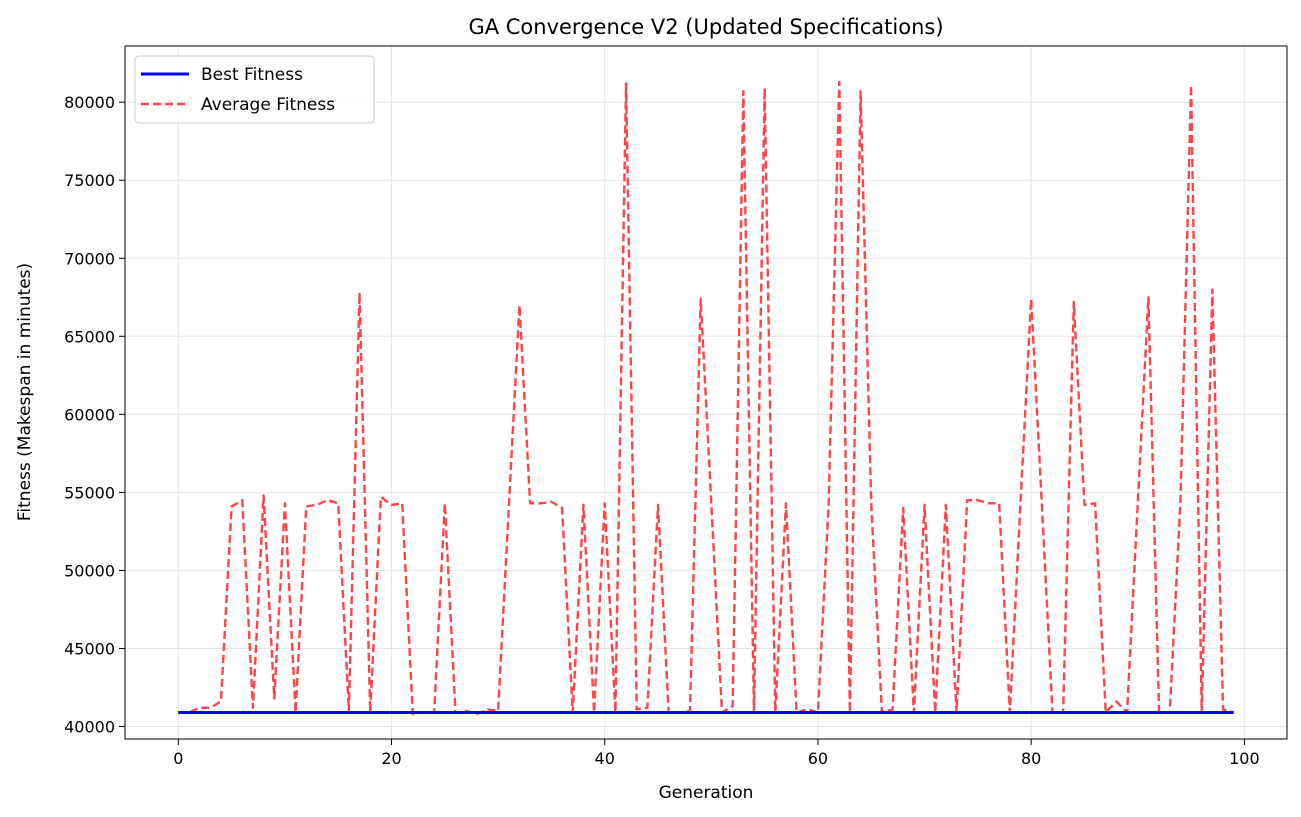 This screenshot has height=817, width=1301. I want to click on y-tick-label-3: 55000, so click(89, 492).